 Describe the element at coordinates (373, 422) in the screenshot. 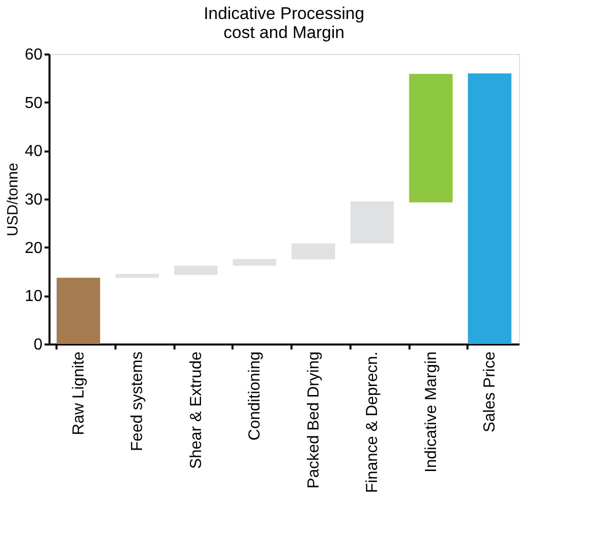

I see `x-tick-label: Finance & Deprecn.` at that location.